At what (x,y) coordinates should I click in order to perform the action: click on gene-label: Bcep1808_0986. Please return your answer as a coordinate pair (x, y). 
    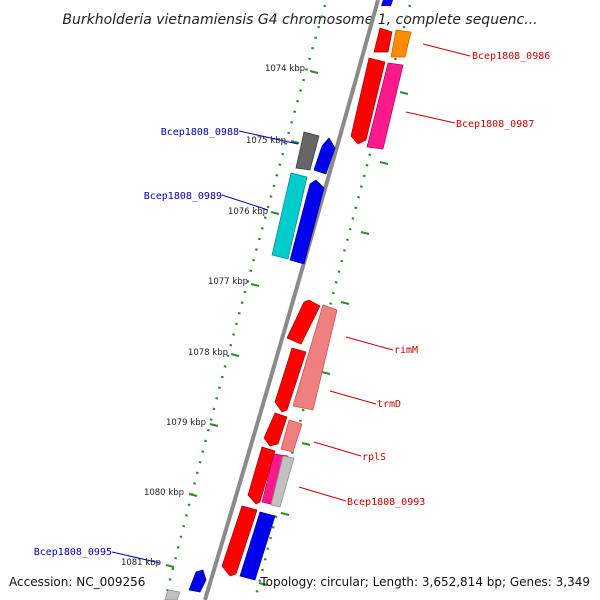
    Looking at the image, I should click on (511, 56).